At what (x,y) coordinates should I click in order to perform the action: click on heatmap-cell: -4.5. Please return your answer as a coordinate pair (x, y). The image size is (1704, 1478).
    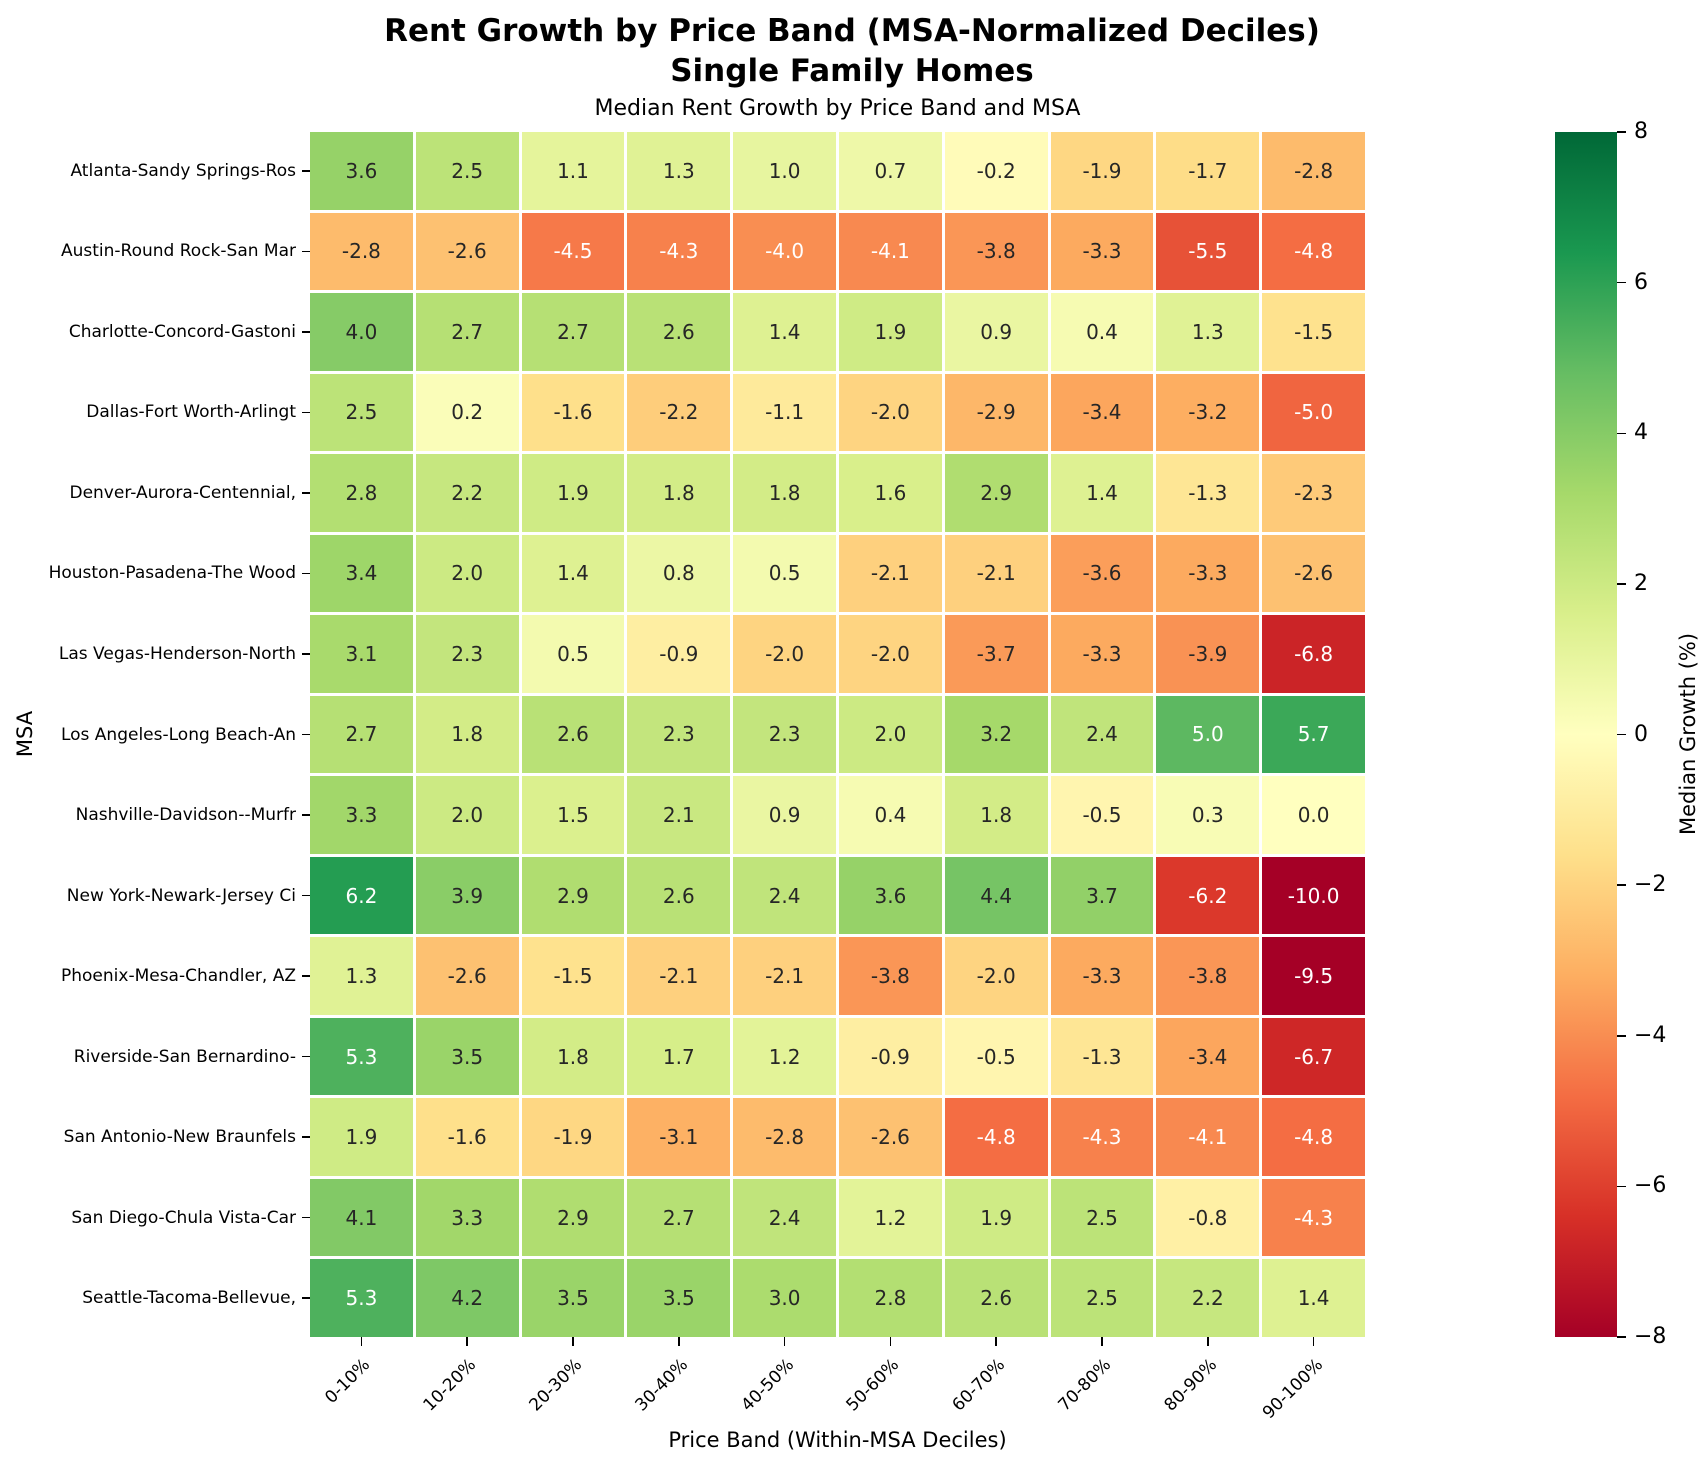
    Looking at the image, I should click on (573, 251).